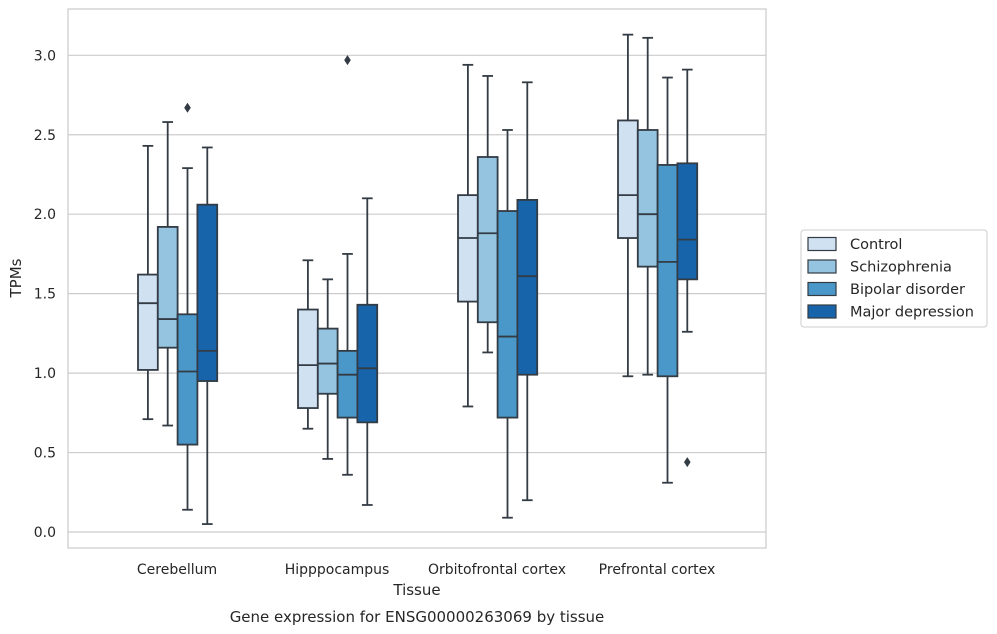  What do you see at coordinates (177, 570) in the screenshot?
I see `x-tick-label: Cerebellum` at bounding box center [177, 570].